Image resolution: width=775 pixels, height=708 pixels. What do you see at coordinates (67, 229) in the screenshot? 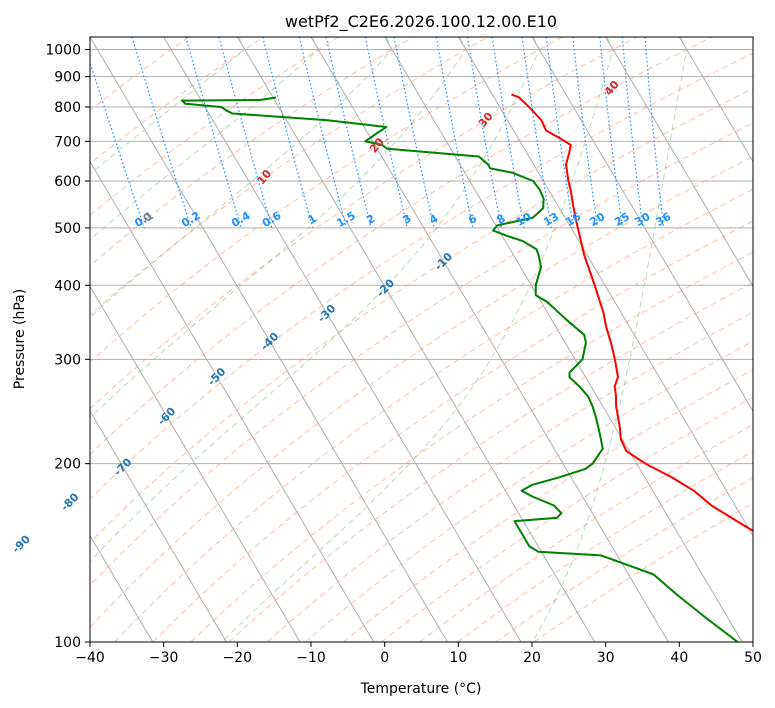
I see `y-tick-label: 500` at bounding box center [67, 229].